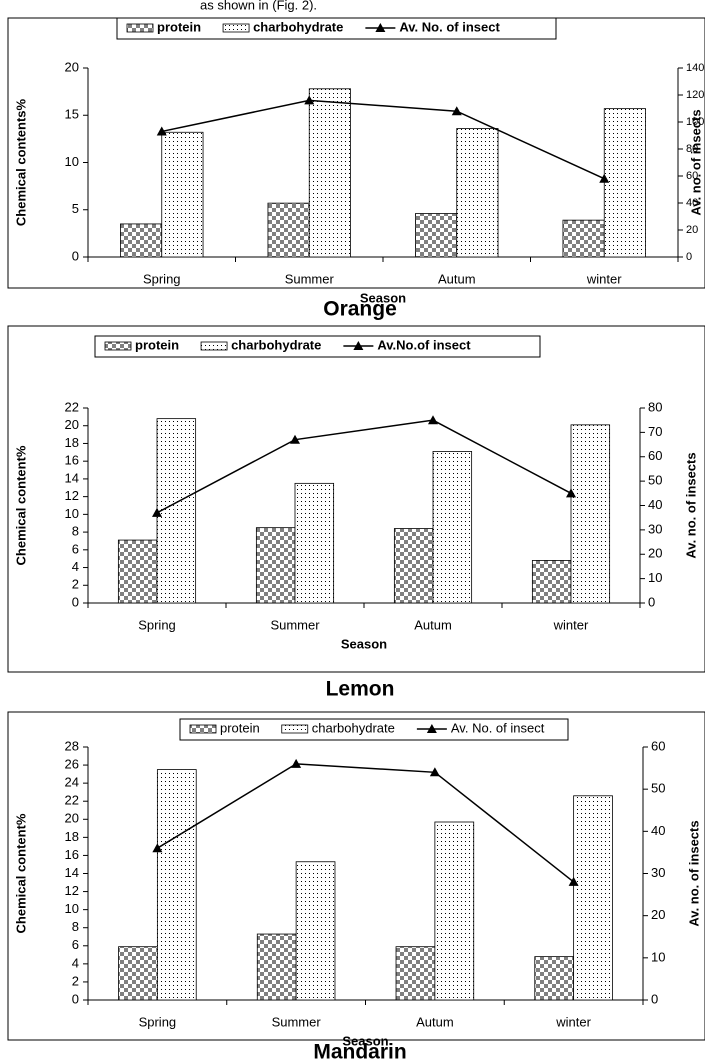  What do you see at coordinates (692, 203) in the screenshot?
I see `y2-tick-label: 40` at bounding box center [692, 203].